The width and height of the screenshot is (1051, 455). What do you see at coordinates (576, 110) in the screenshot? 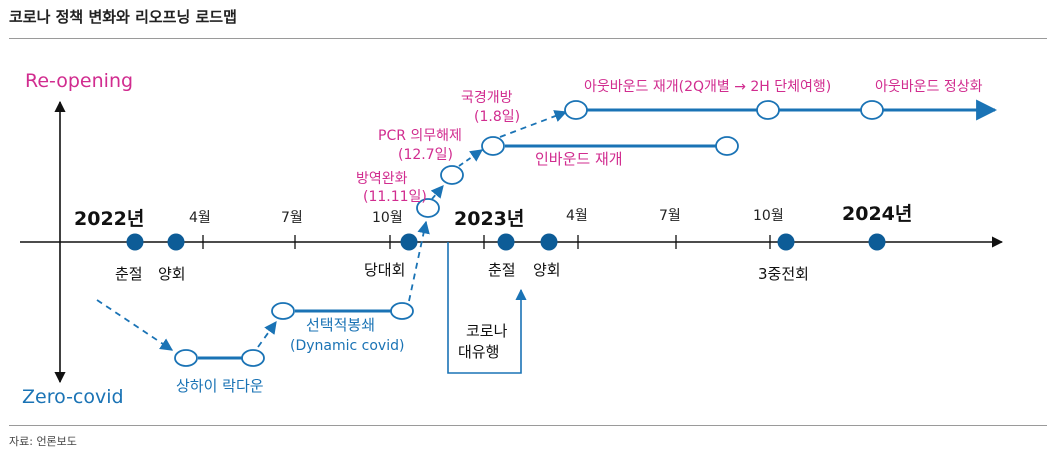
I see `outbound-start-node` at bounding box center [576, 110].